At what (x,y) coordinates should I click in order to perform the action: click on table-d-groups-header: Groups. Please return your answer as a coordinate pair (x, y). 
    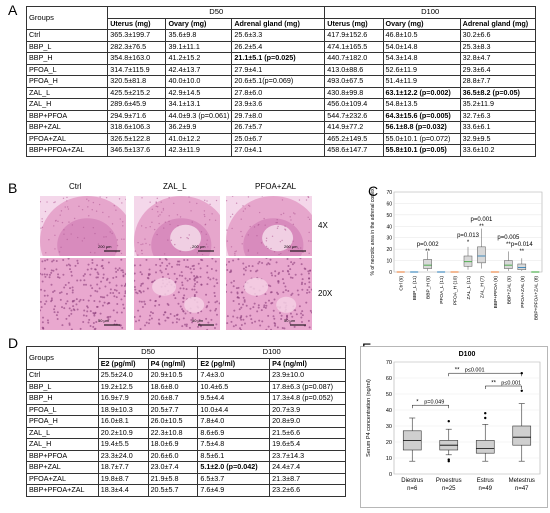
    Looking at the image, I should click on (62, 358).